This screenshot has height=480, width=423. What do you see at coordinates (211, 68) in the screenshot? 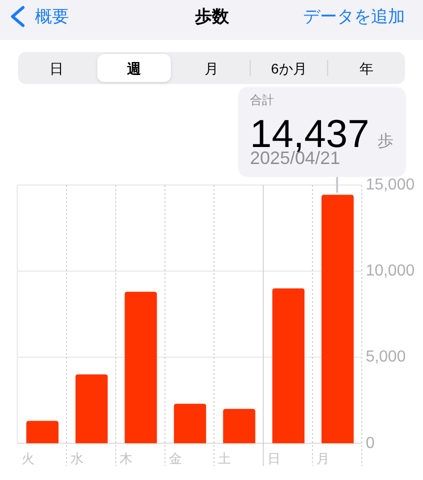
I see `segment-label: 月` at bounding box center [211, 68].